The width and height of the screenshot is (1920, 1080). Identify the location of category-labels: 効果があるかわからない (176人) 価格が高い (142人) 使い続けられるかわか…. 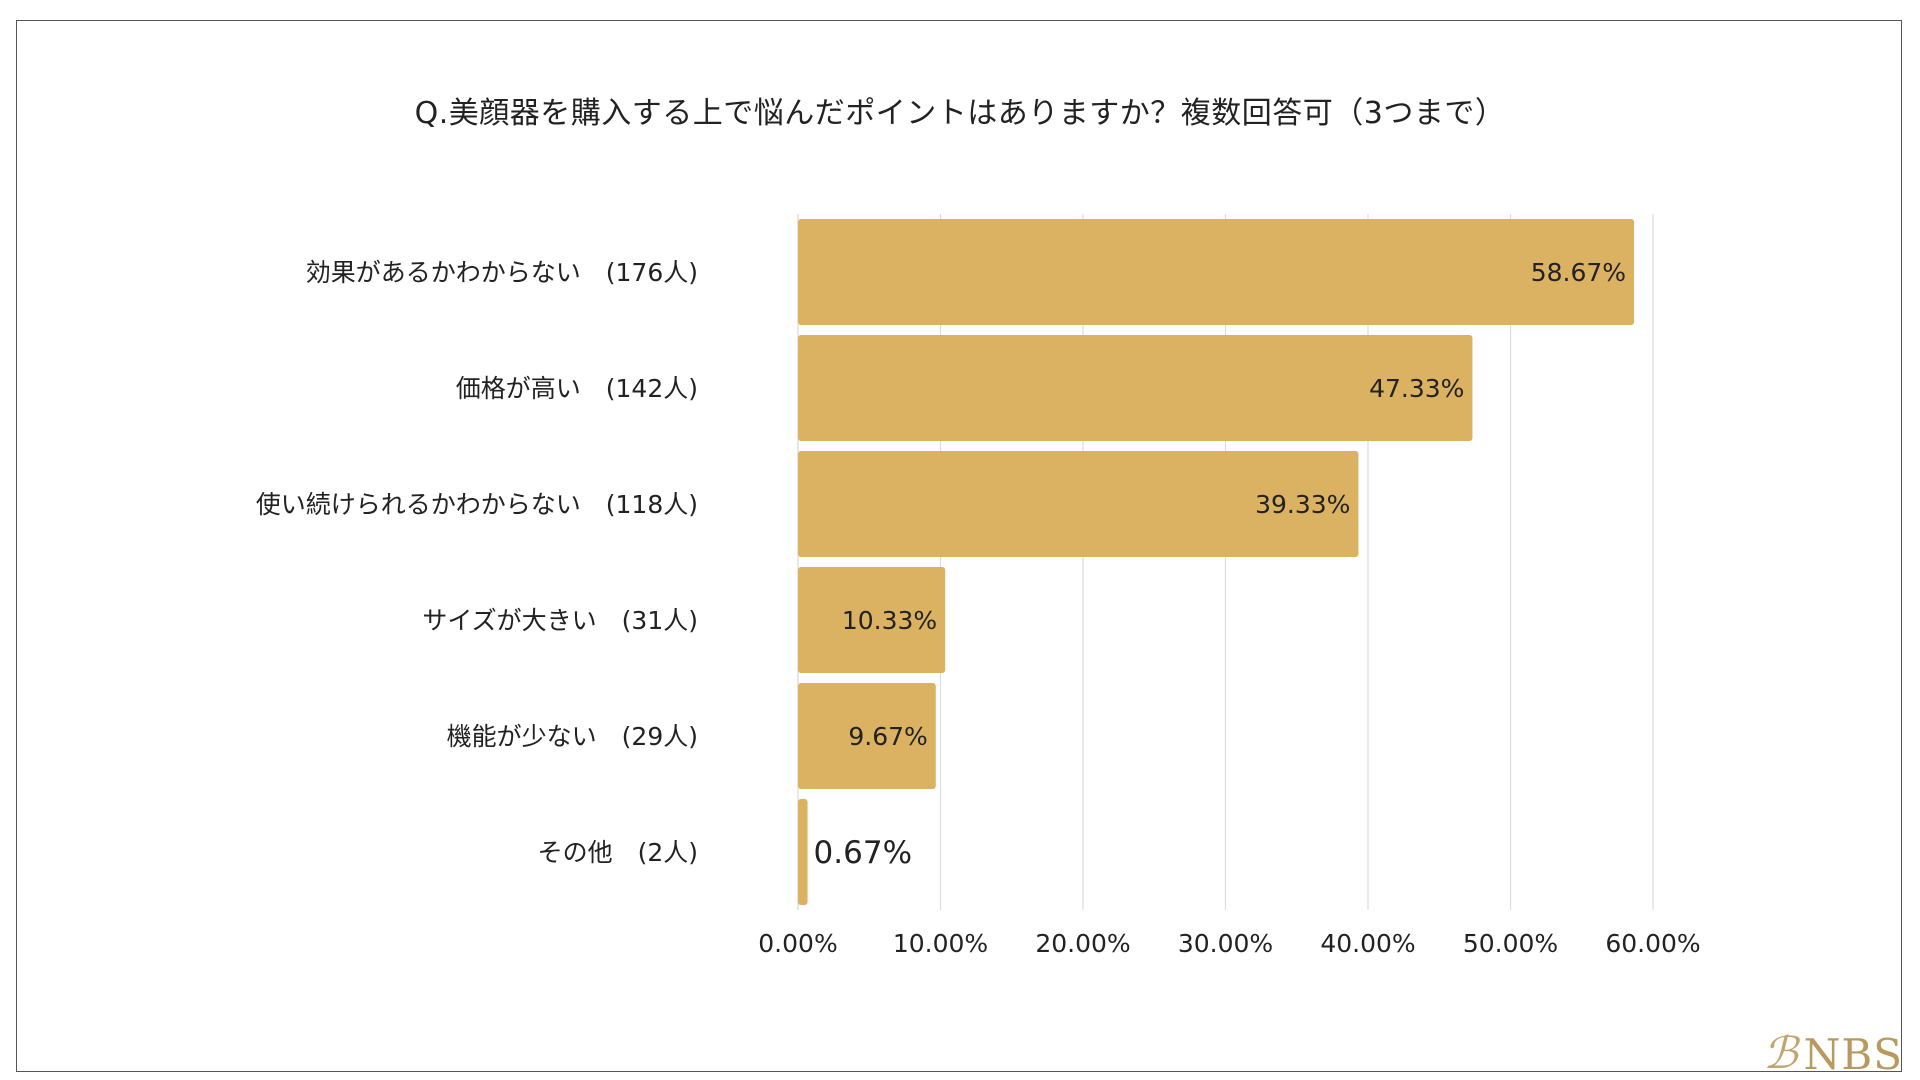
(477, 562).